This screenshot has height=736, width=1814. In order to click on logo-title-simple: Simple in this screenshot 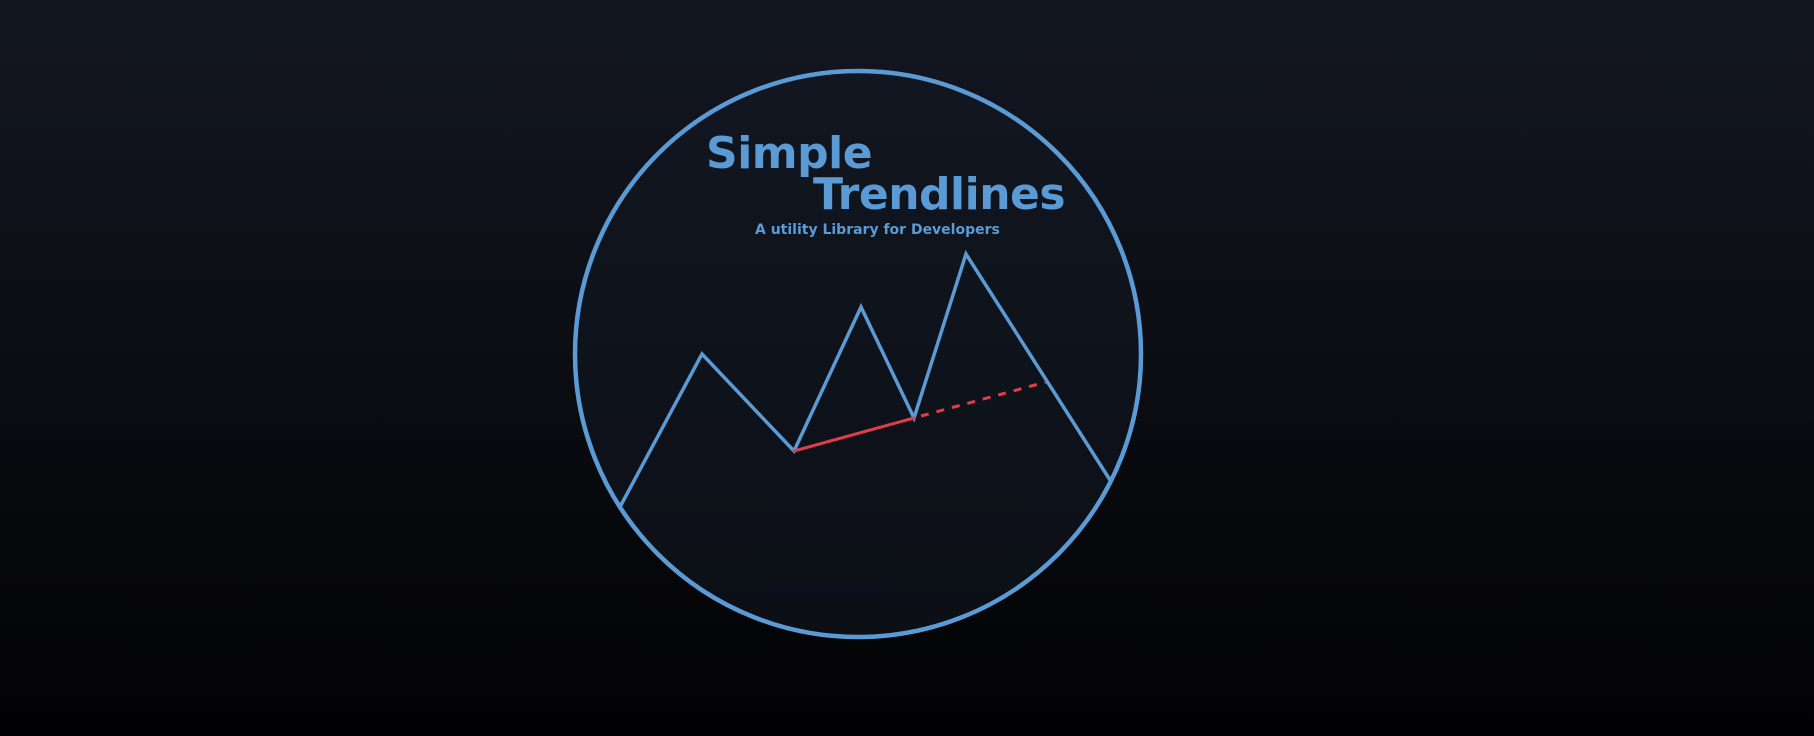, I will do `click(789, 153)`.